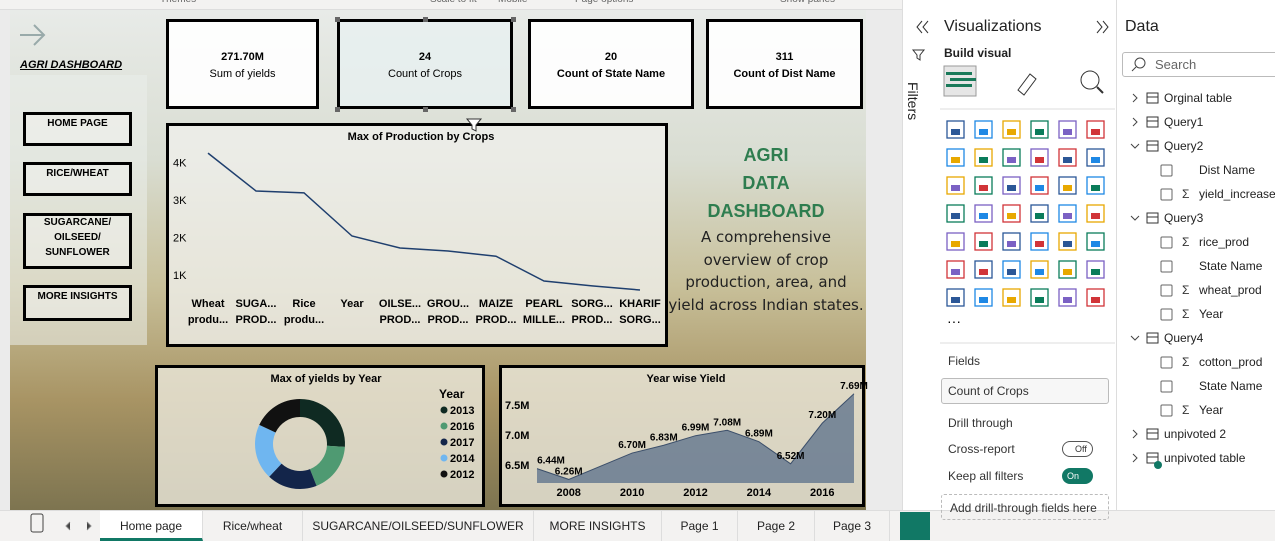 The image size is (1275, 541). Describe the element at coordinates (1224, 242) in the screenshot. I see `field-name: rice_prod` at that location.